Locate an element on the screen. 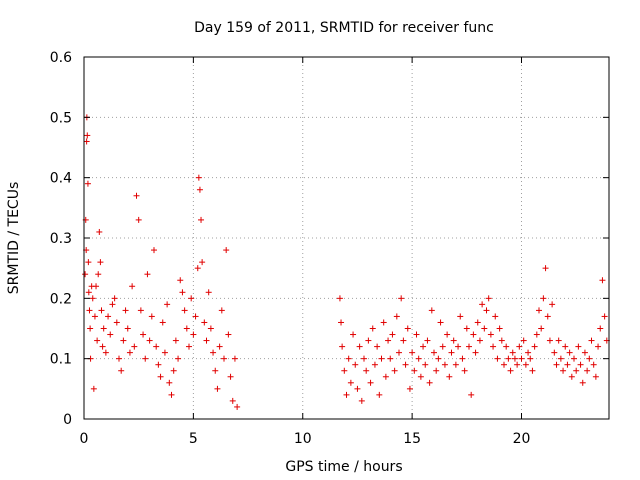 This screenshot has height=480, width=640. y-tick-label: 0 is located at coordinates (67, 420).